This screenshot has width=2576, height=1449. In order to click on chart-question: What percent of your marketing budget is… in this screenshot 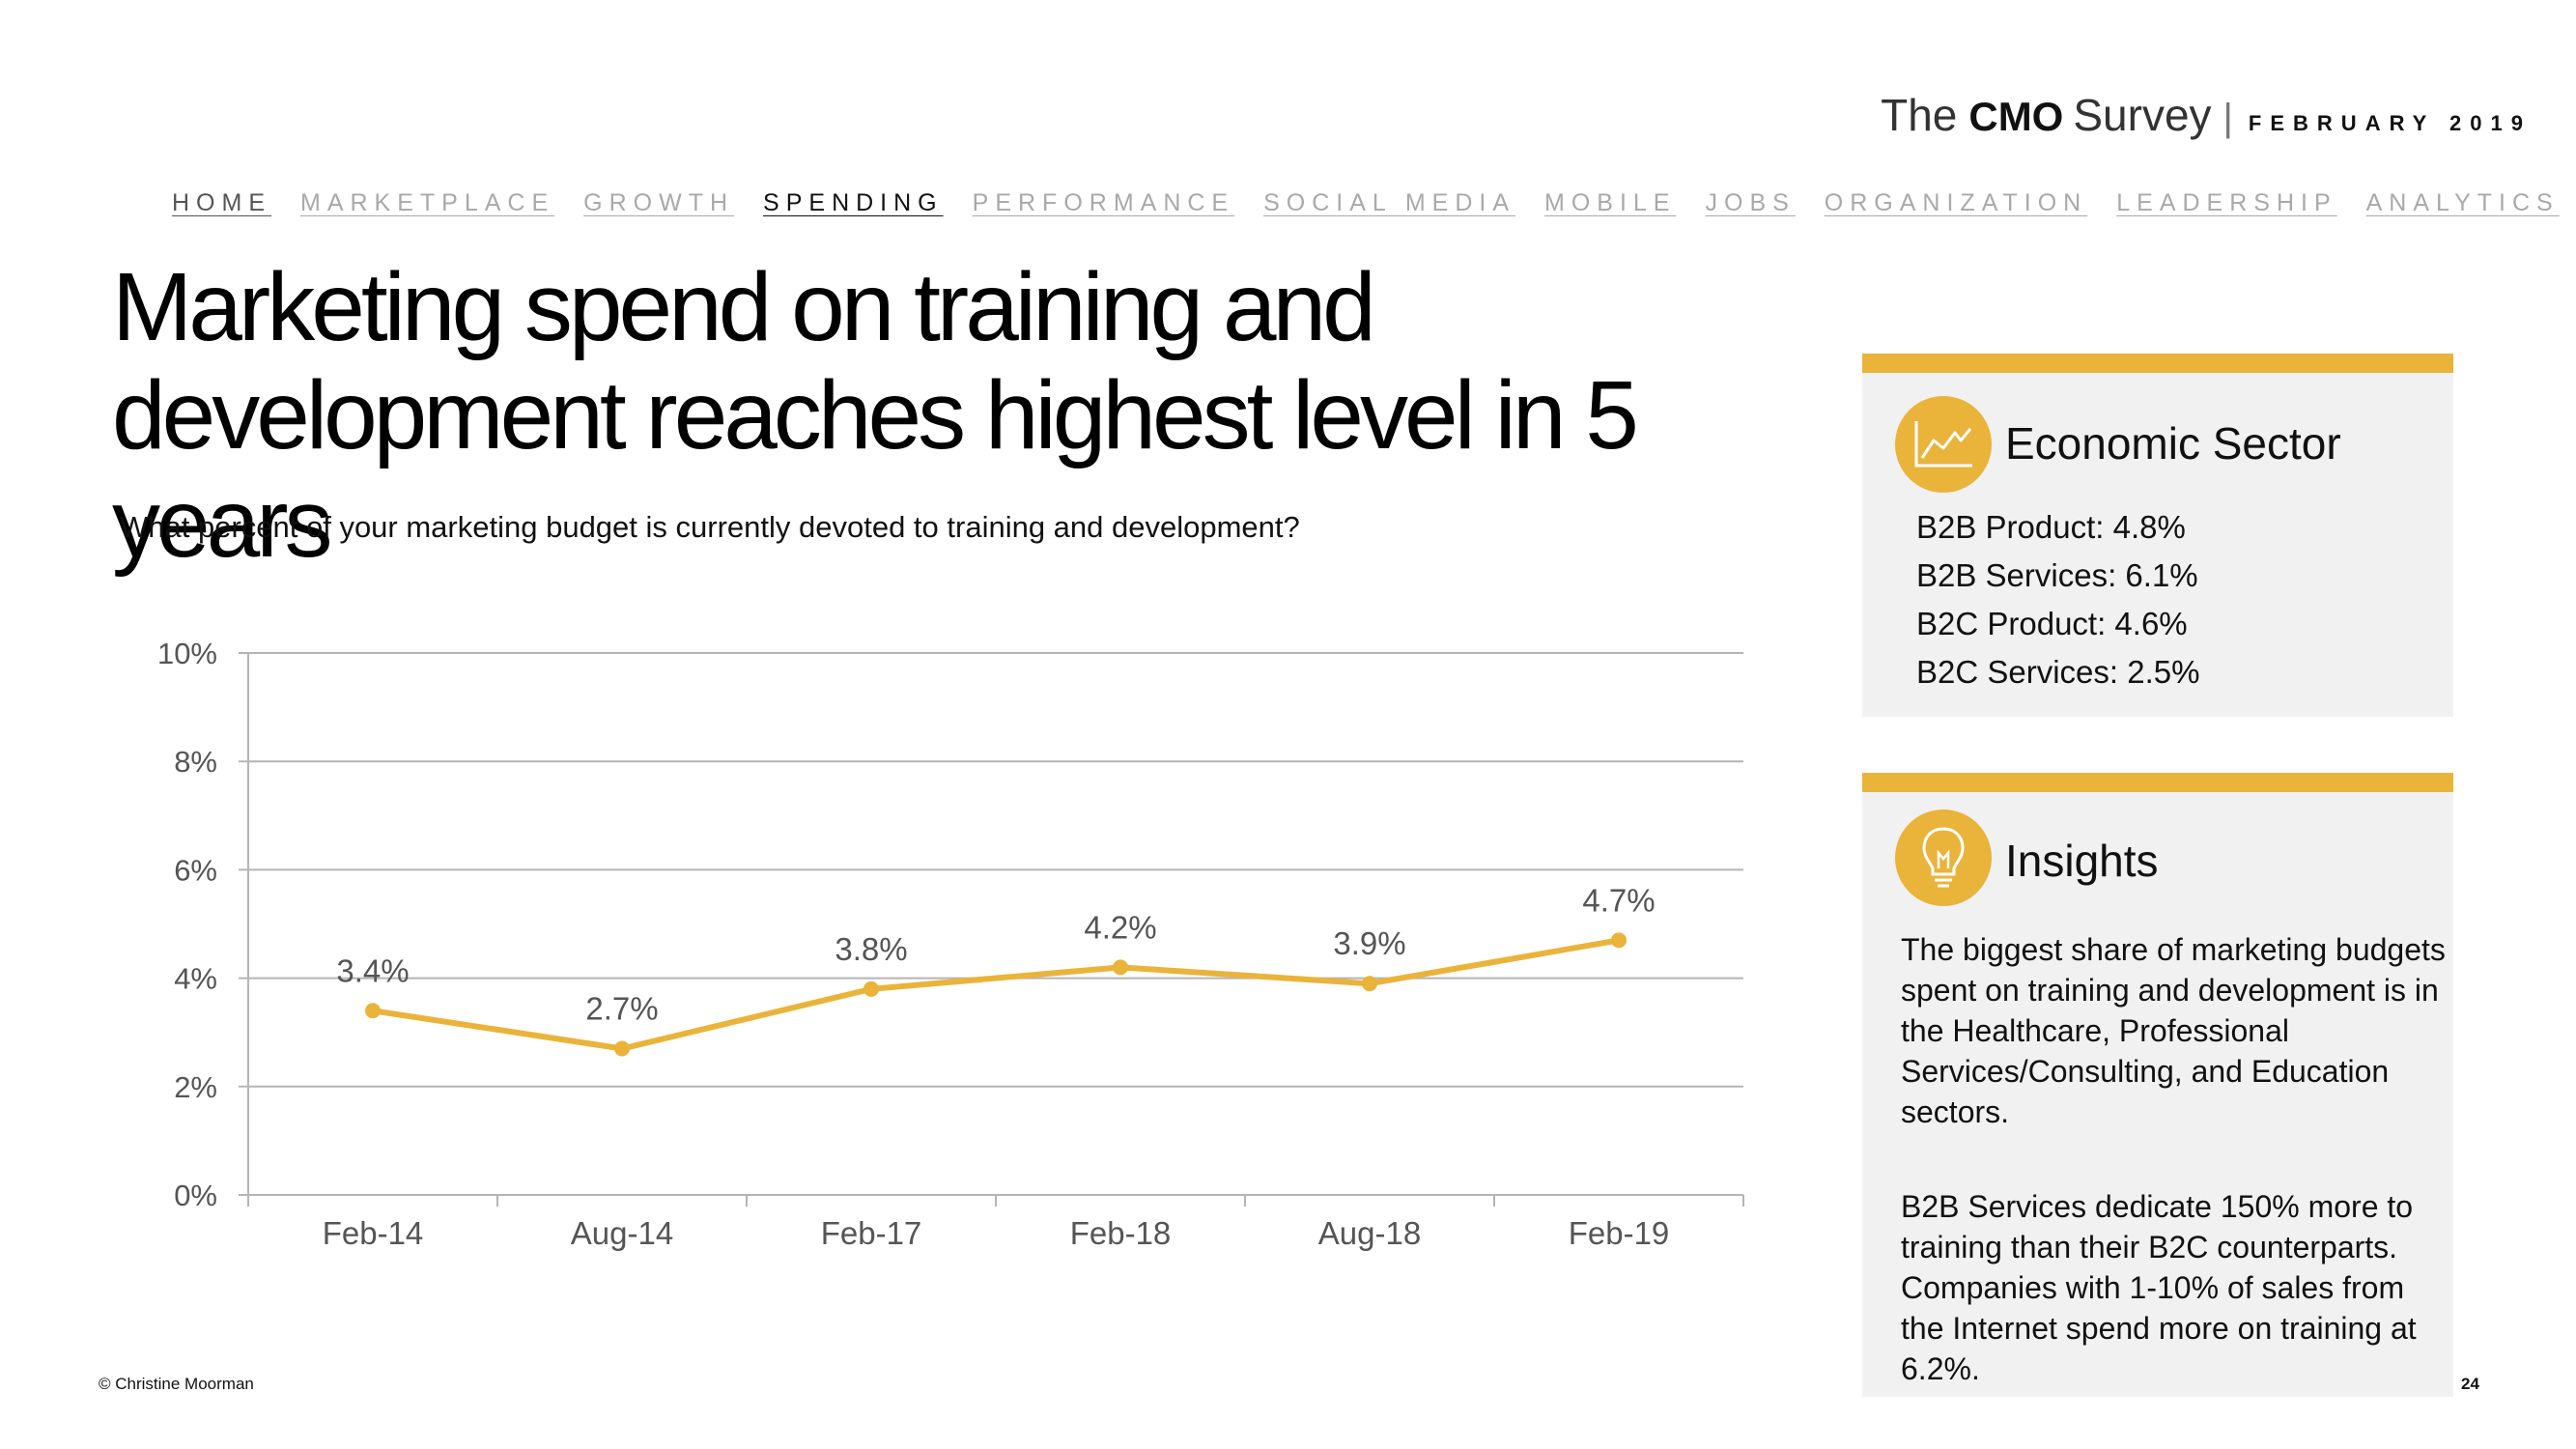, I will do `click(710, 527)`.